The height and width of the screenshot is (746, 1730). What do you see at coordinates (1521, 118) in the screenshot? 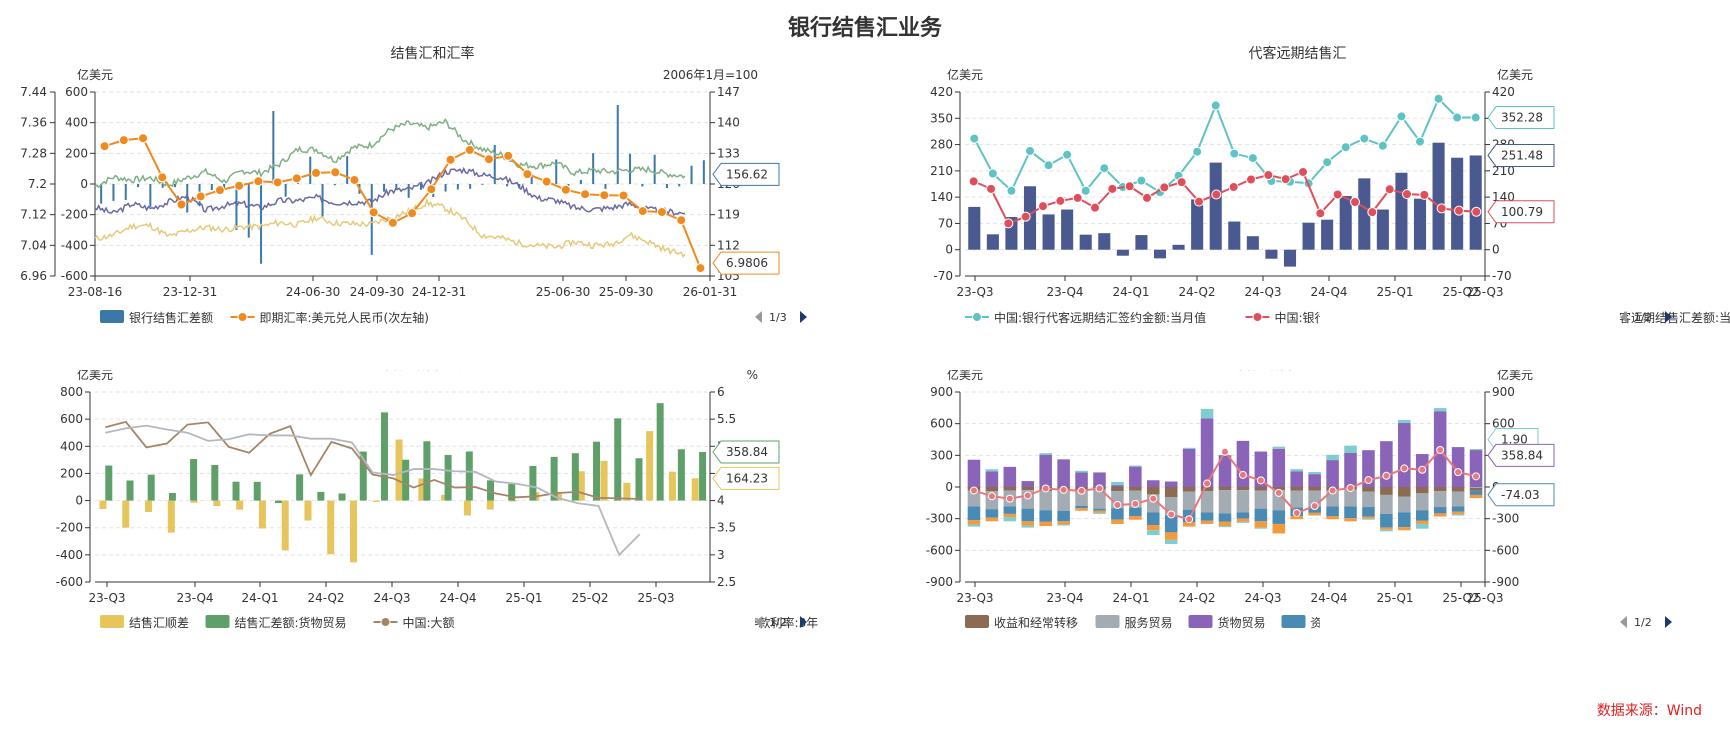
I see `value-tag-box` at bounding box center [1521, 118].